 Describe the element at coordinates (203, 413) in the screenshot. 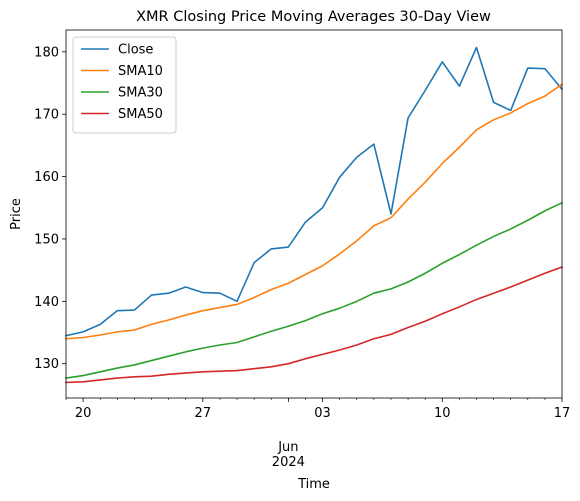

I see `x-tick-label: 27` at that location.